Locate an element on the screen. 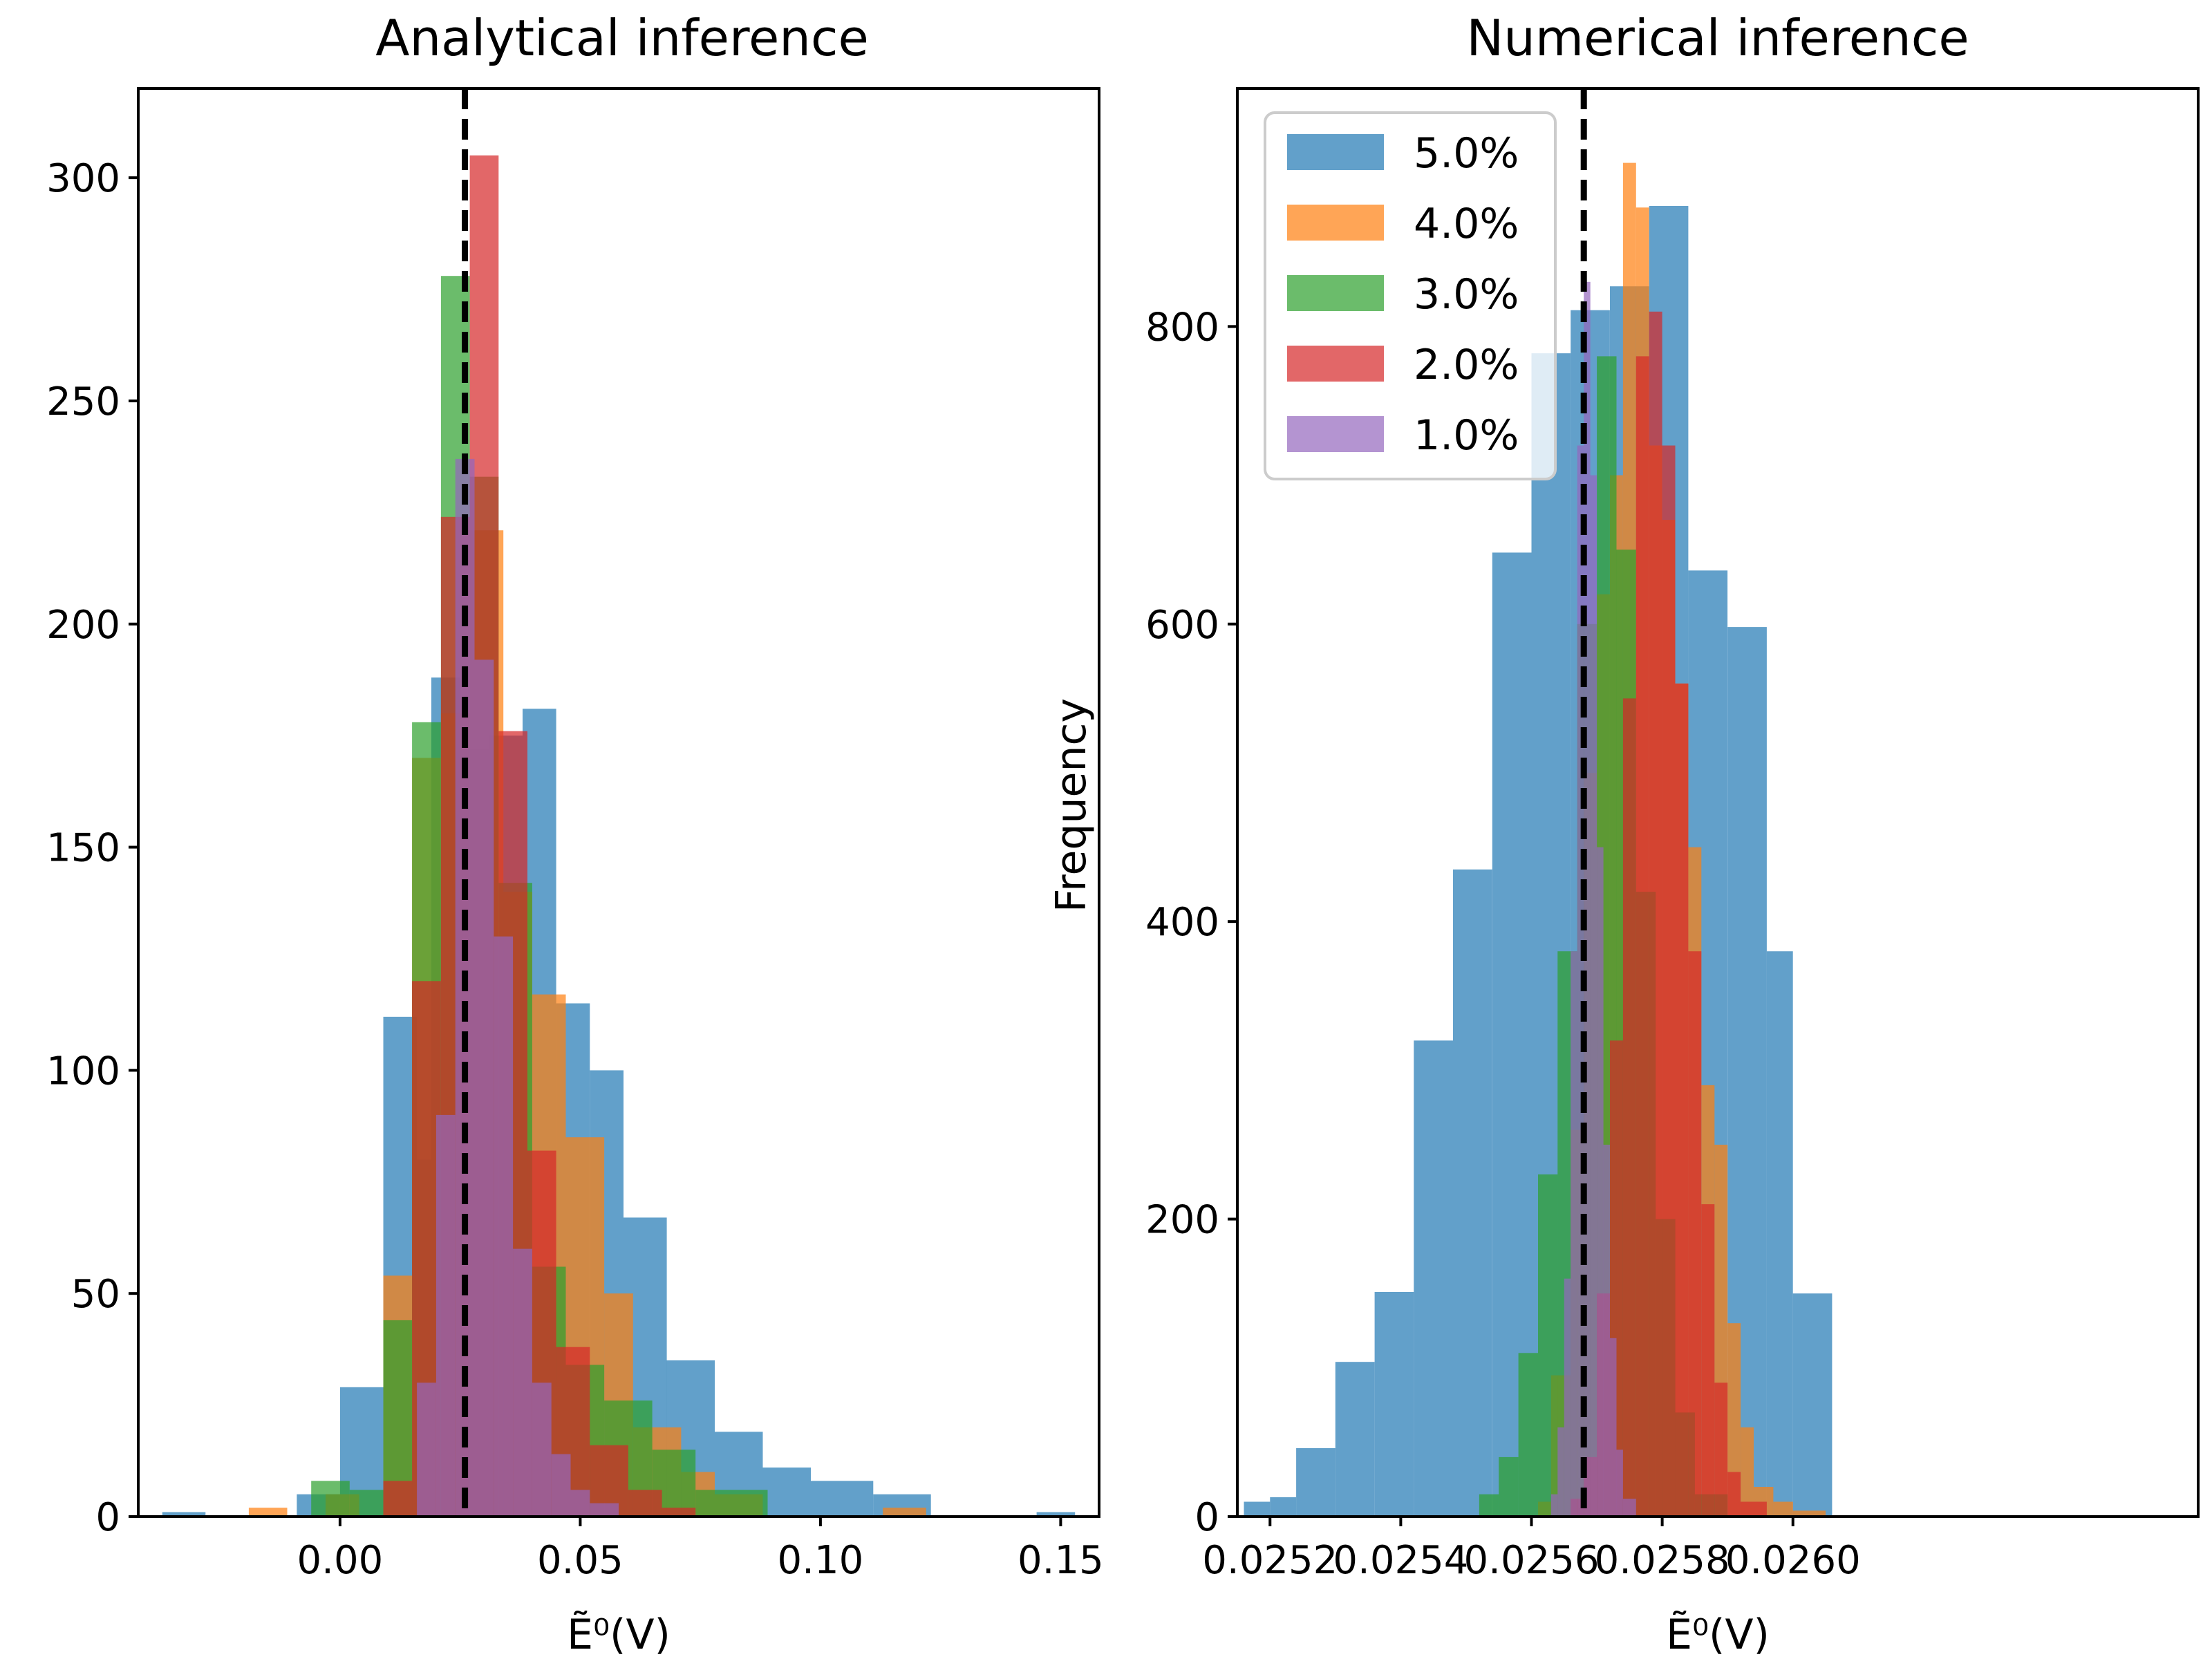 This screenshot has height=1659, width=2212. numerical-x-axis-label: Ẽ⁰(V) is located at coordinates (1718, 1634).